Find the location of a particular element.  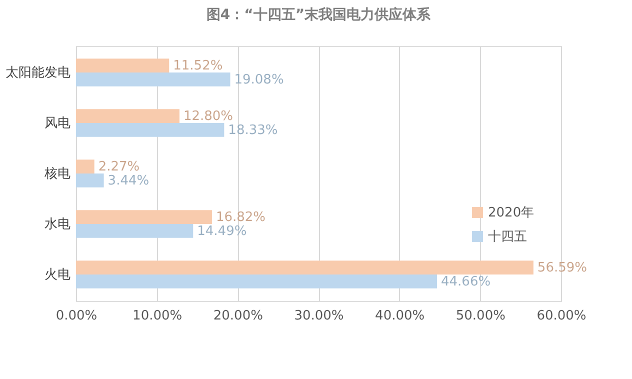

data-label: 2.27% is located at coordinates (119, 167).